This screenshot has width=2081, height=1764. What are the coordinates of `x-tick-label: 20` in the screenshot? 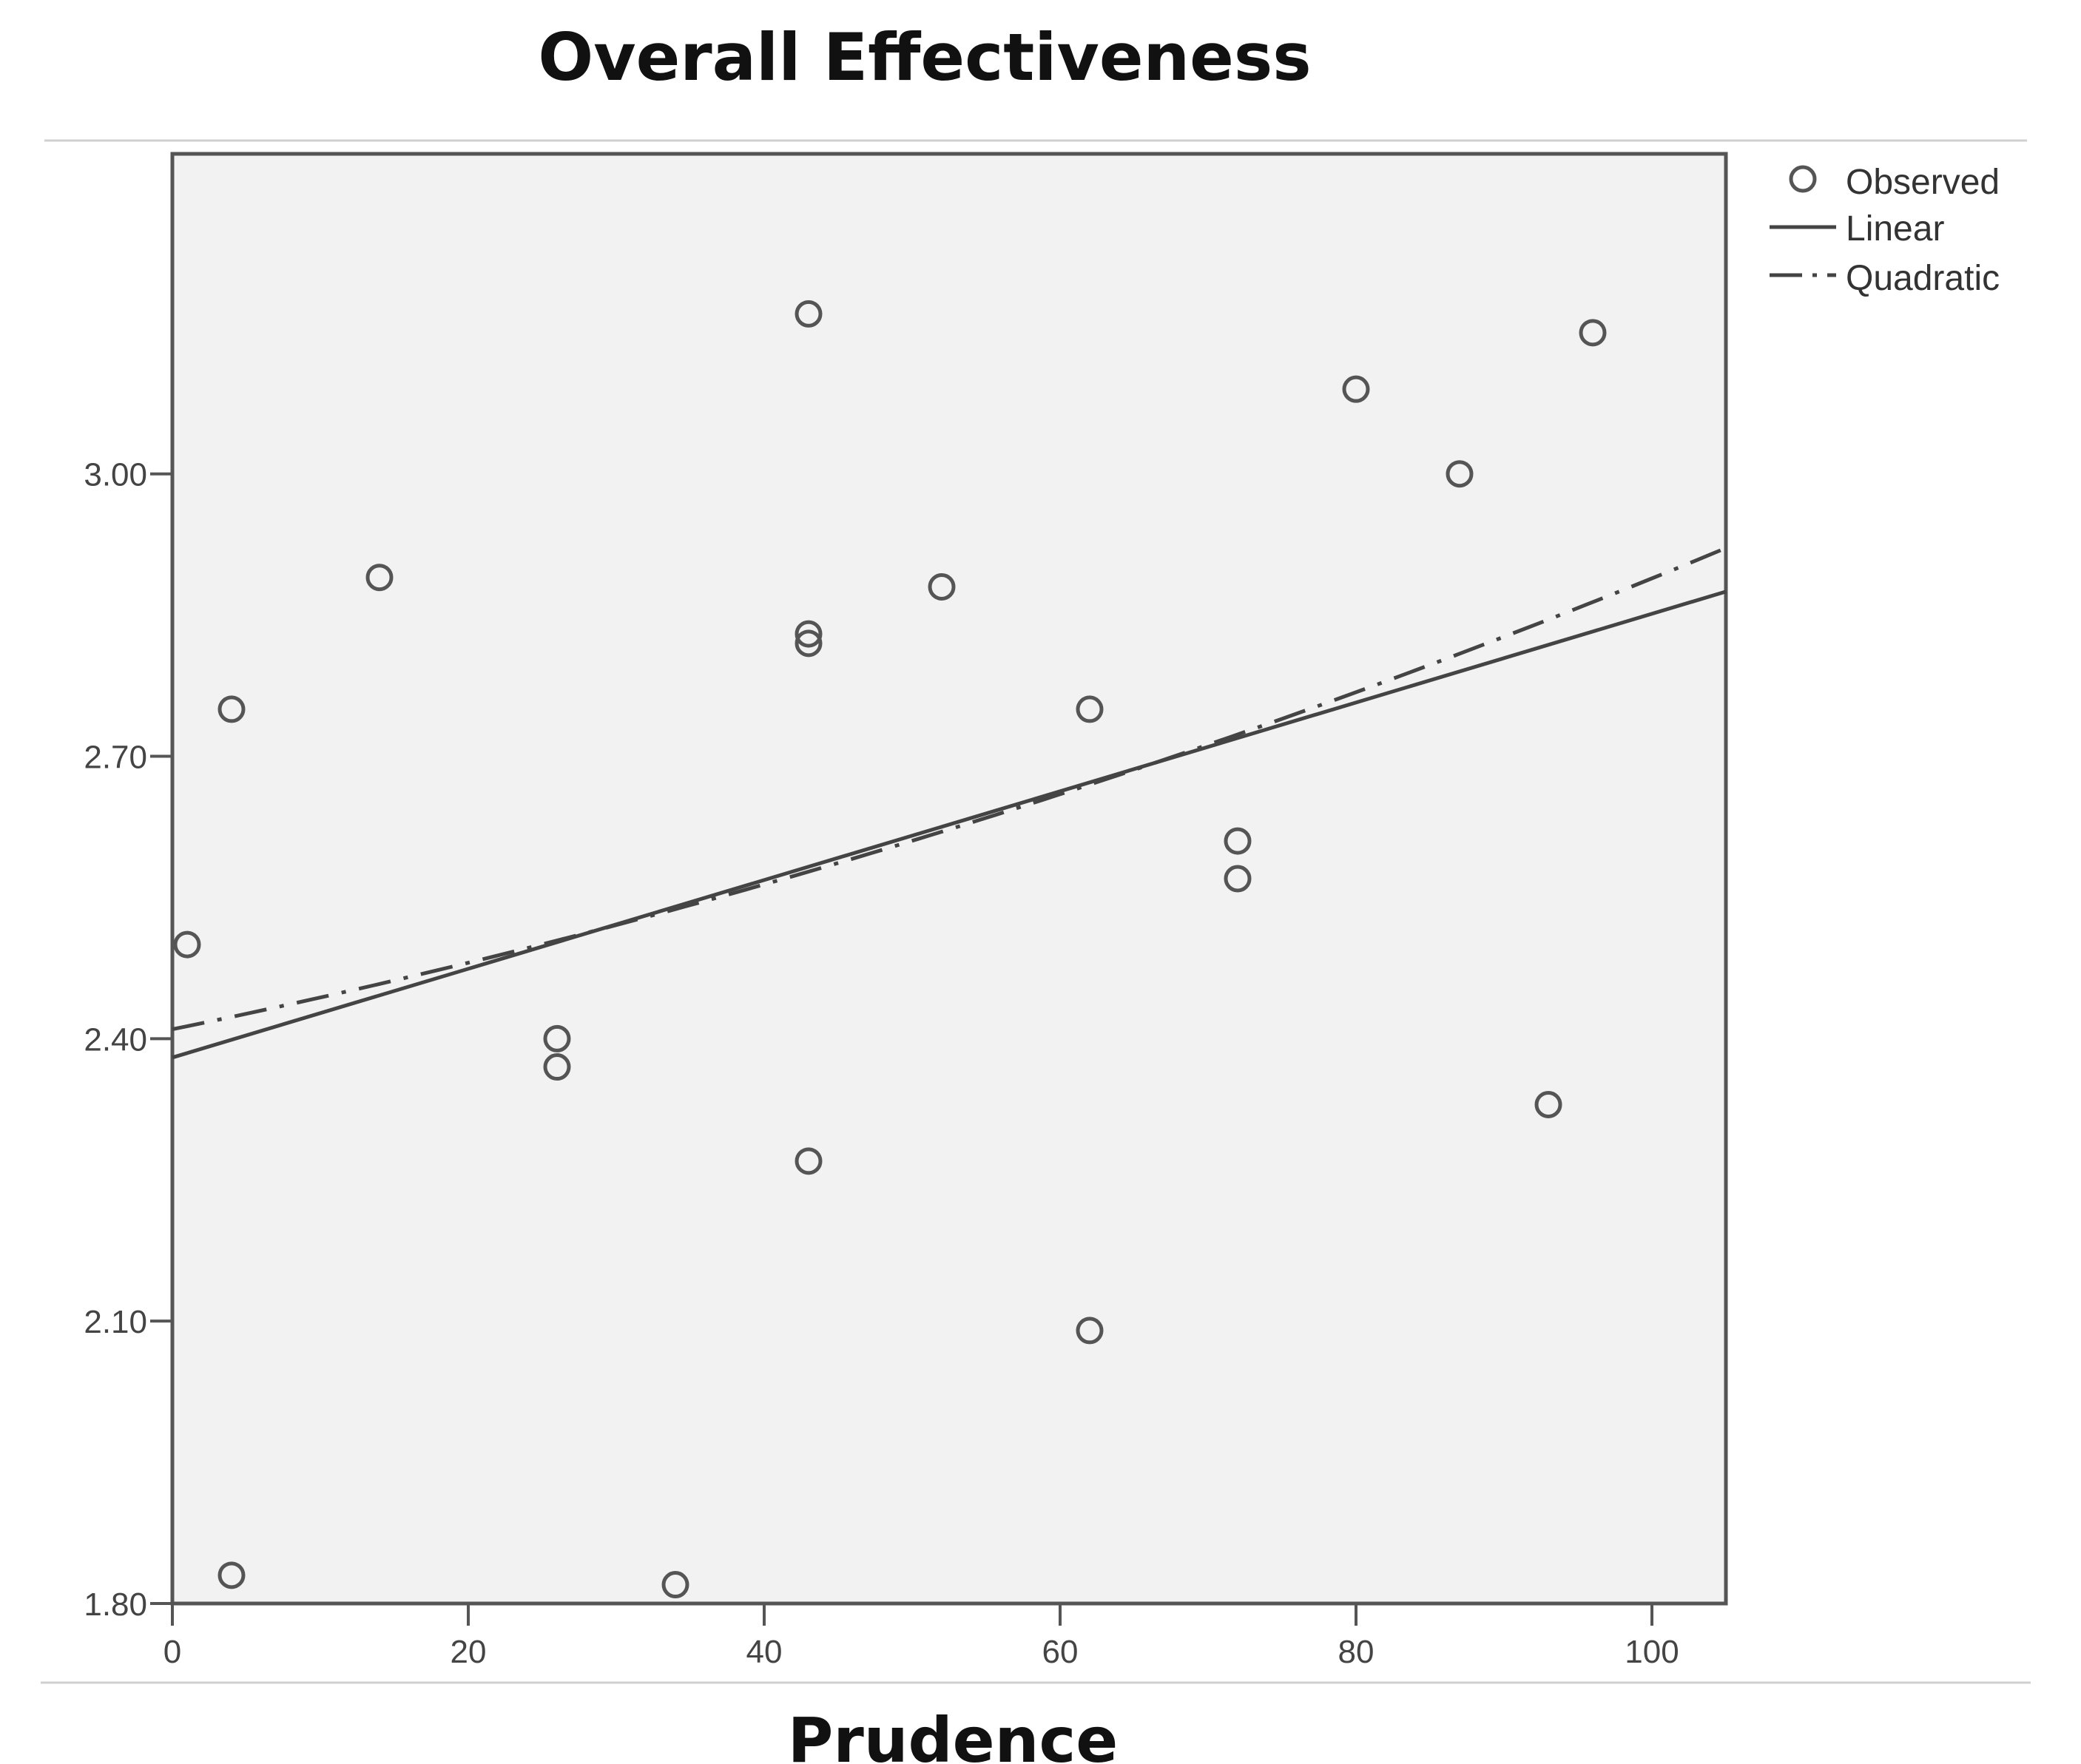 It's located at (469, 1652).